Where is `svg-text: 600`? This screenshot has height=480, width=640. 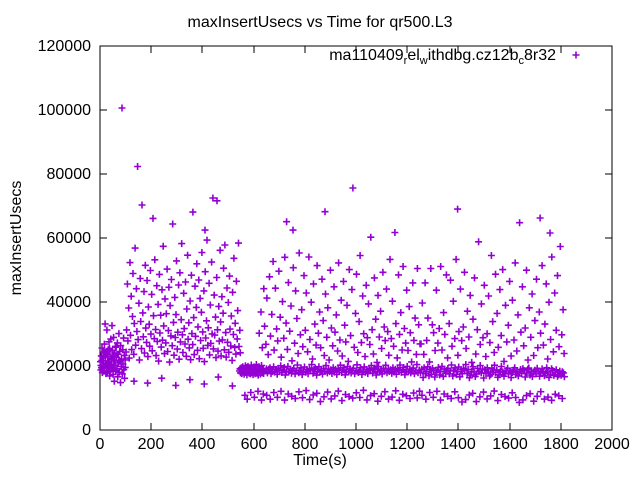 svg-text: 600 is located at coordinates (254, 444).